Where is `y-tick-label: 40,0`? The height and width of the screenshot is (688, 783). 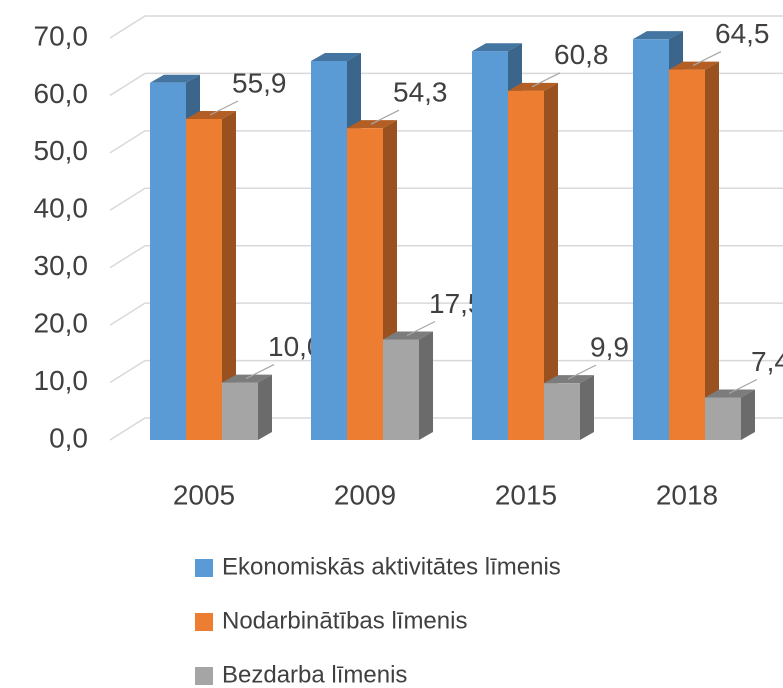
y-tick-label: 40,0 is located at coordinates (61, 208).